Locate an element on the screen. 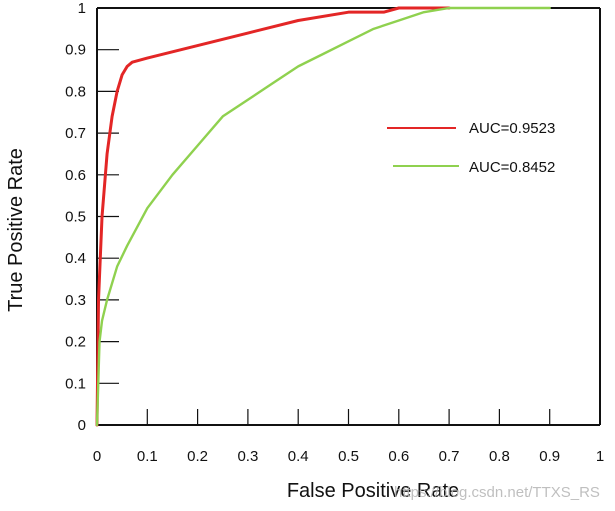 This screenshot has height=511, width=615. watermark-text: https://blog.csdn.net/TTXS_RS is located at coordinates (497, 492).